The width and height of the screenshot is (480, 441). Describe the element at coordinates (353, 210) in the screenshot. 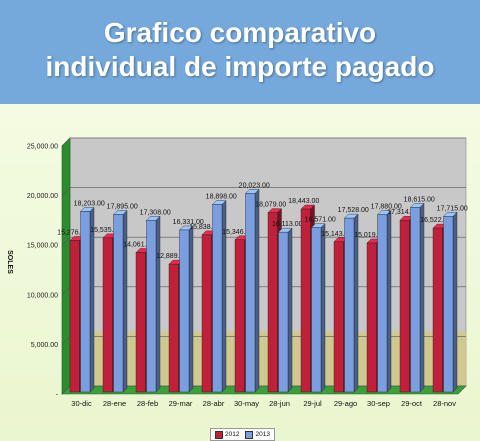

I see `data-label: 17,528.00` at that location.